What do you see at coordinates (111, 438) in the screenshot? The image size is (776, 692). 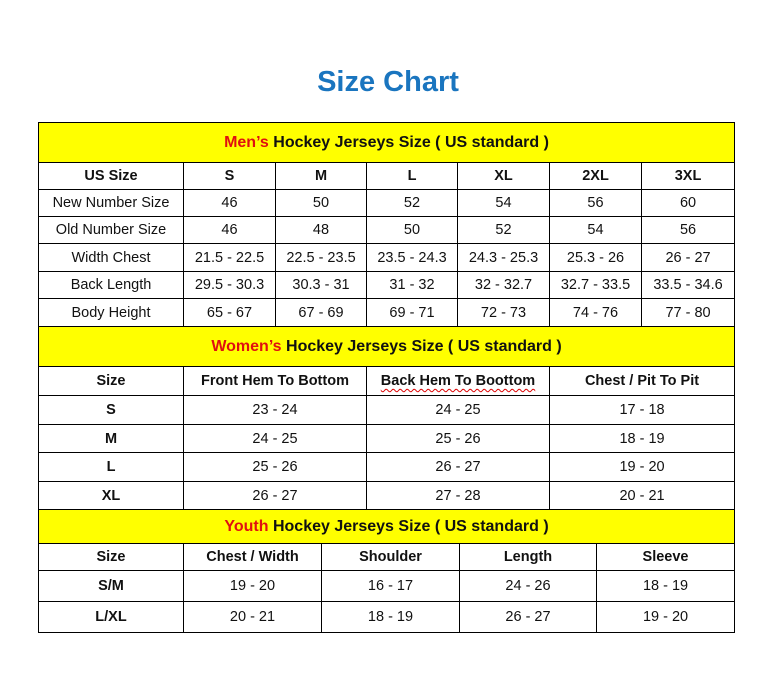 I see `row-label: M` at bounding box center [111, 438].